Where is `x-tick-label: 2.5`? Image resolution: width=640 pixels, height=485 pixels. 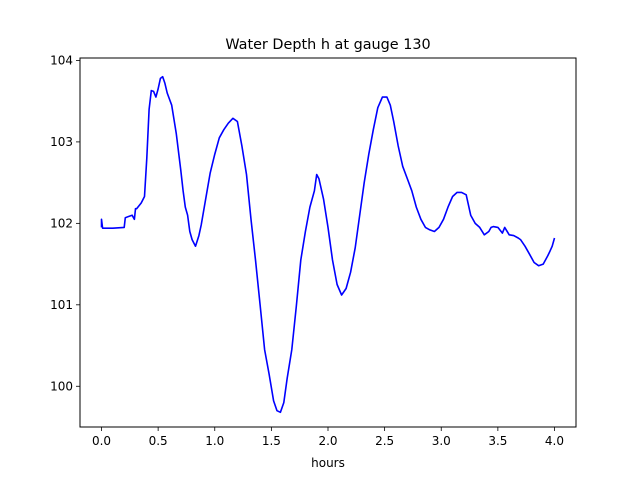
x-tick-label: 2.5 is located at coordinates (384, 441).